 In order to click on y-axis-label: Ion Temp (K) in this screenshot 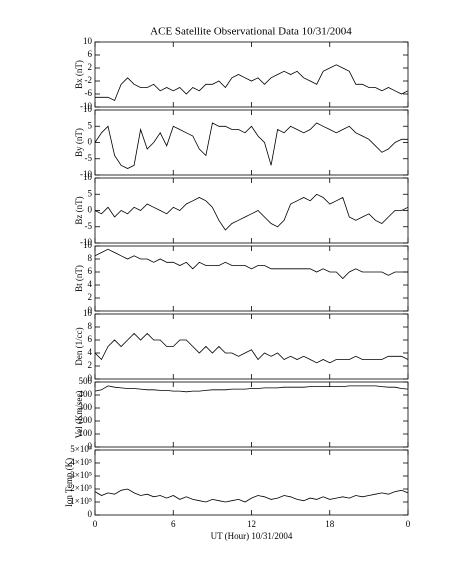, I will do `click(69, 482)`.